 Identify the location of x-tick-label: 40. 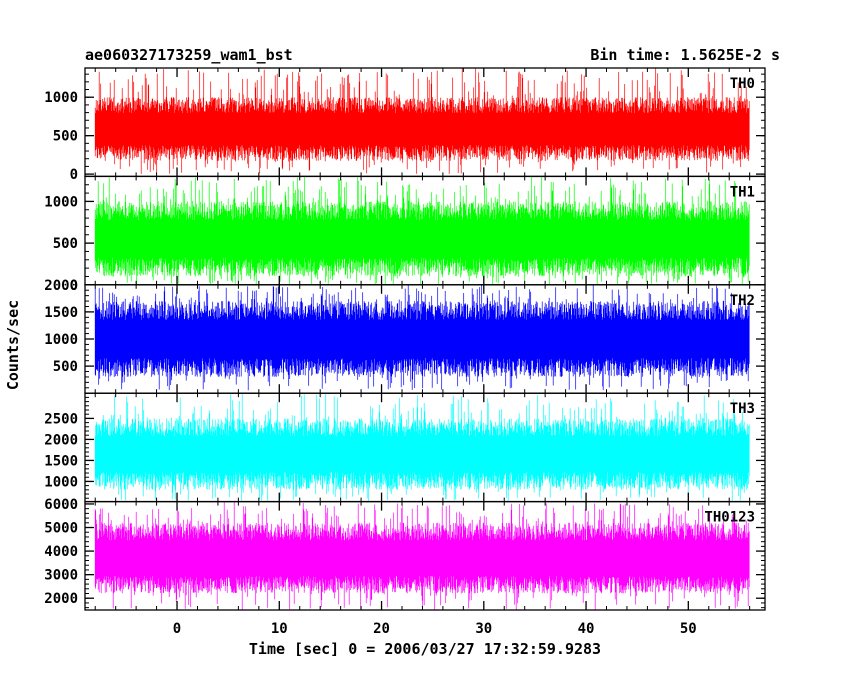
(586, 629).